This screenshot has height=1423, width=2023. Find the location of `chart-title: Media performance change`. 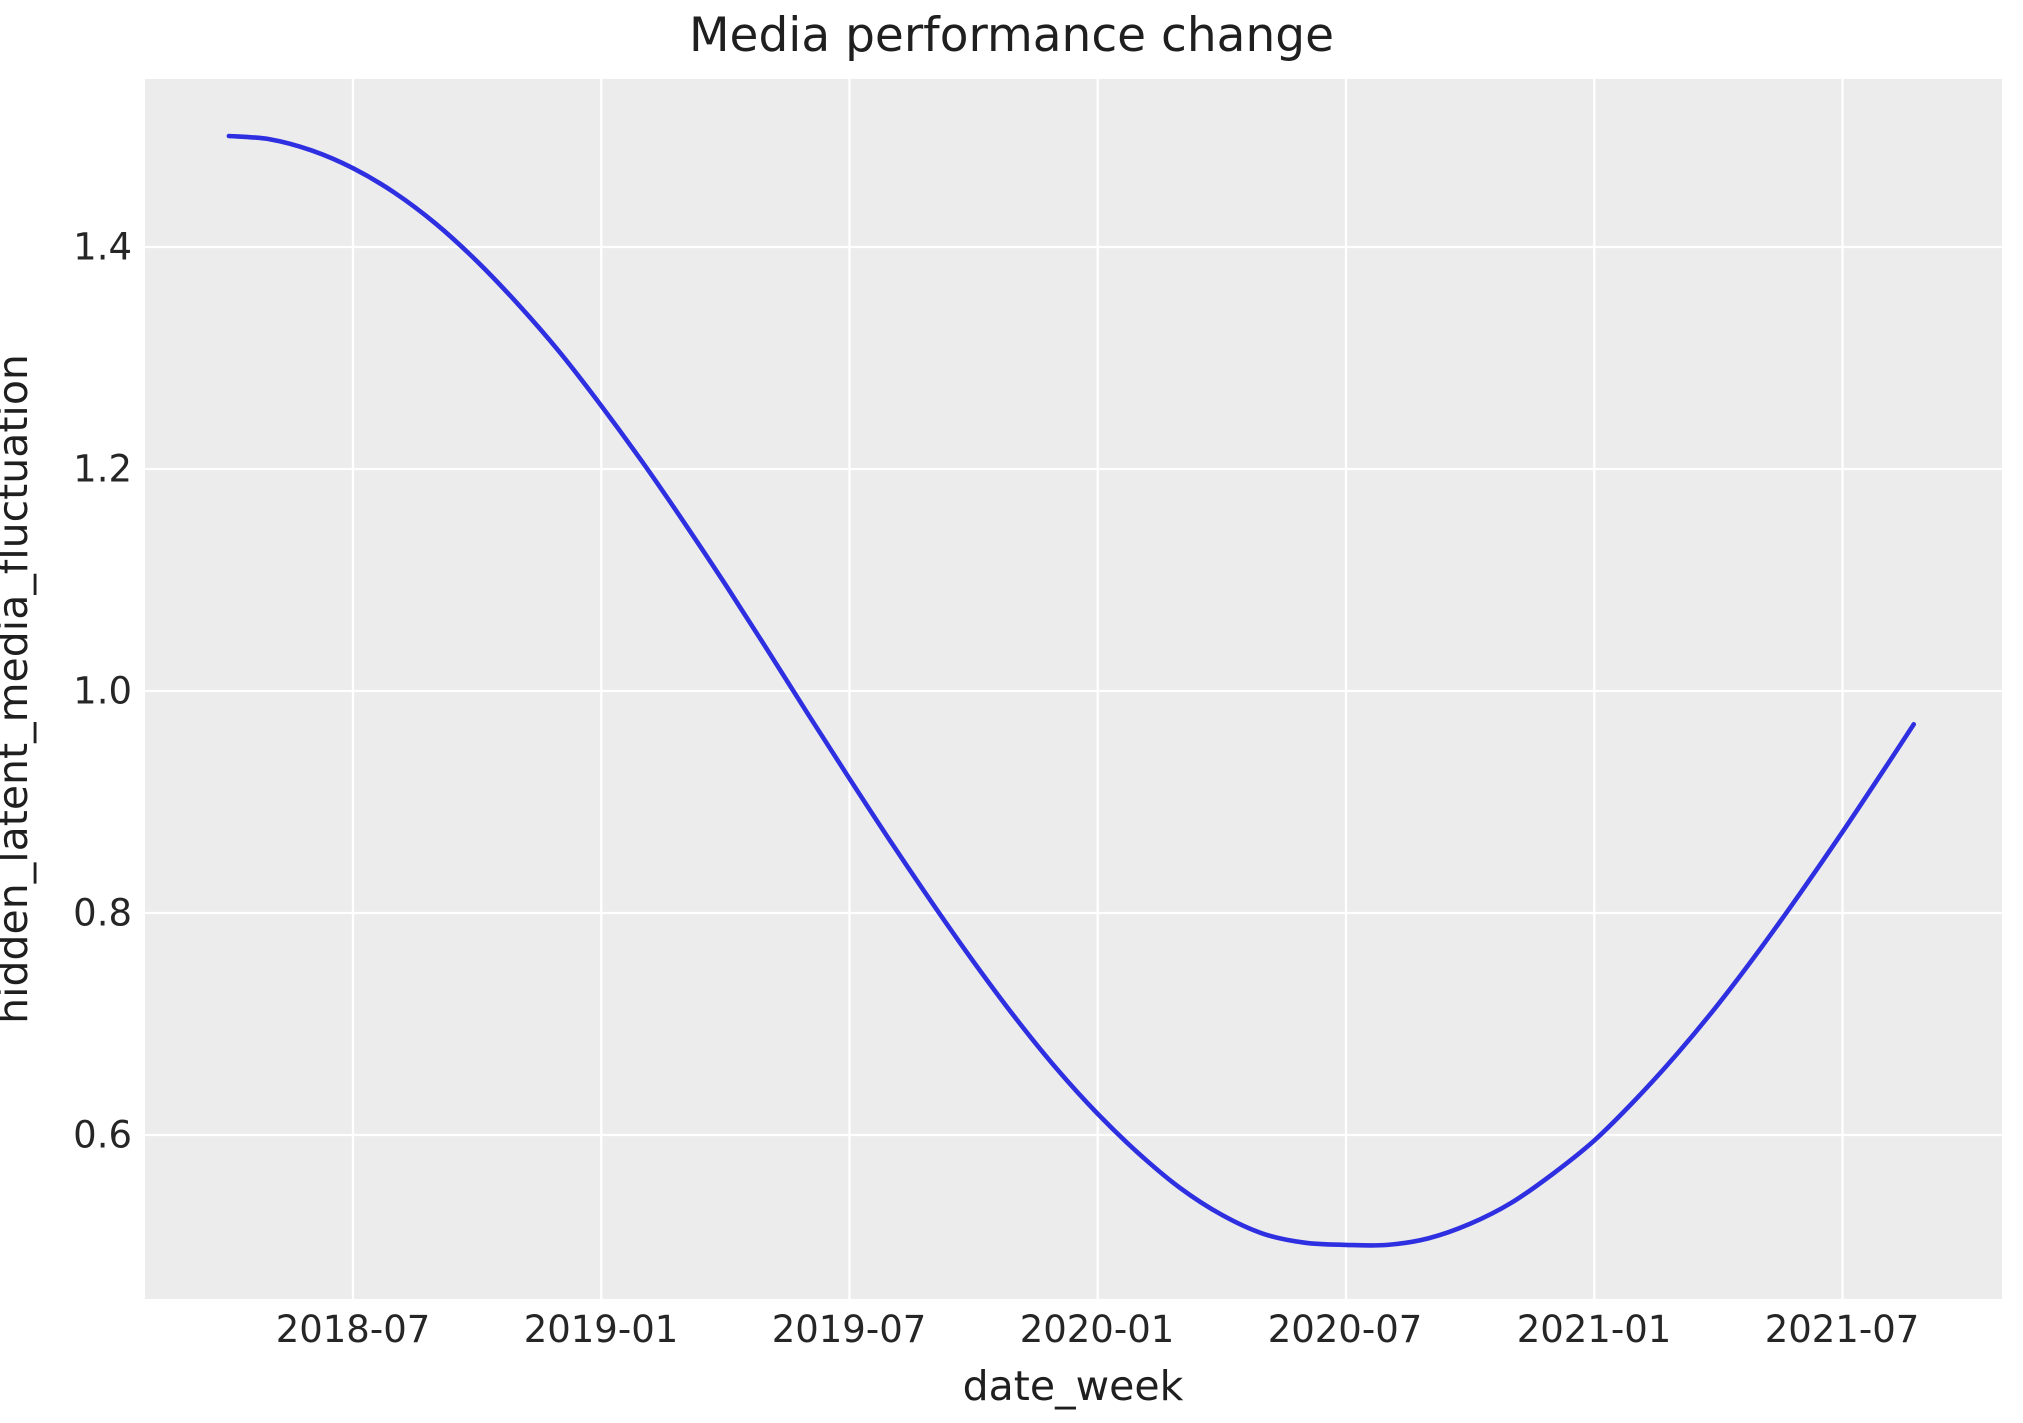

chart-title: Media performance change is located at coordinates (1011, 35).